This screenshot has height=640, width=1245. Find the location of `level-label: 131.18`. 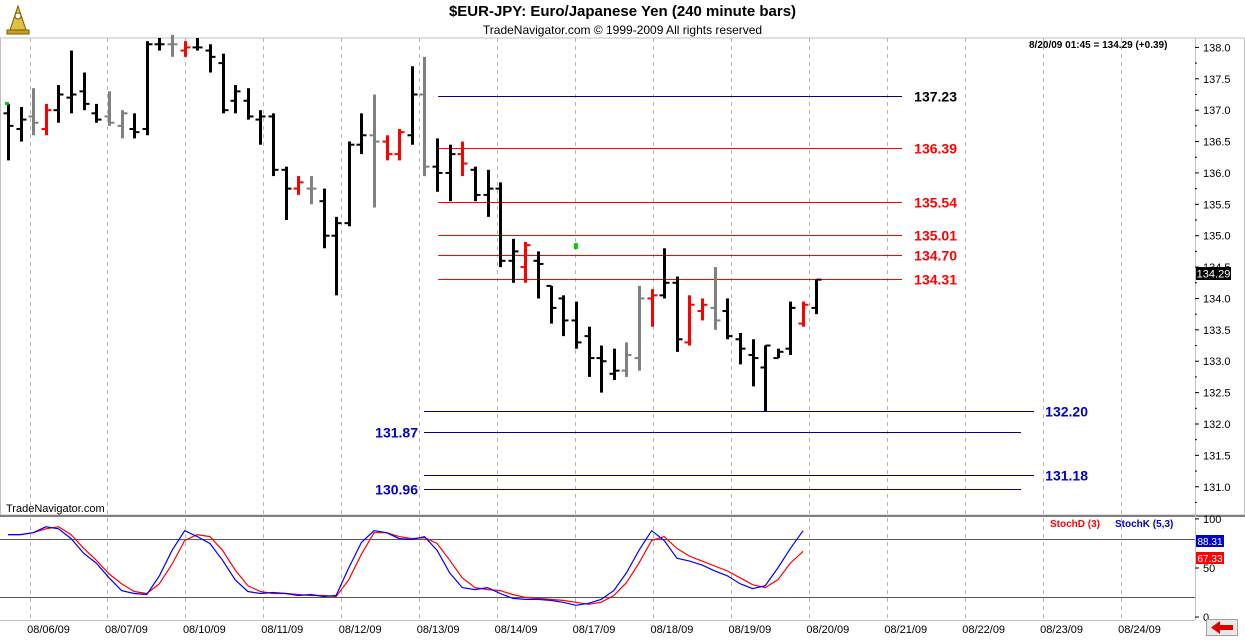

level-label: 131.18 is located at coordinates (1066, 476).